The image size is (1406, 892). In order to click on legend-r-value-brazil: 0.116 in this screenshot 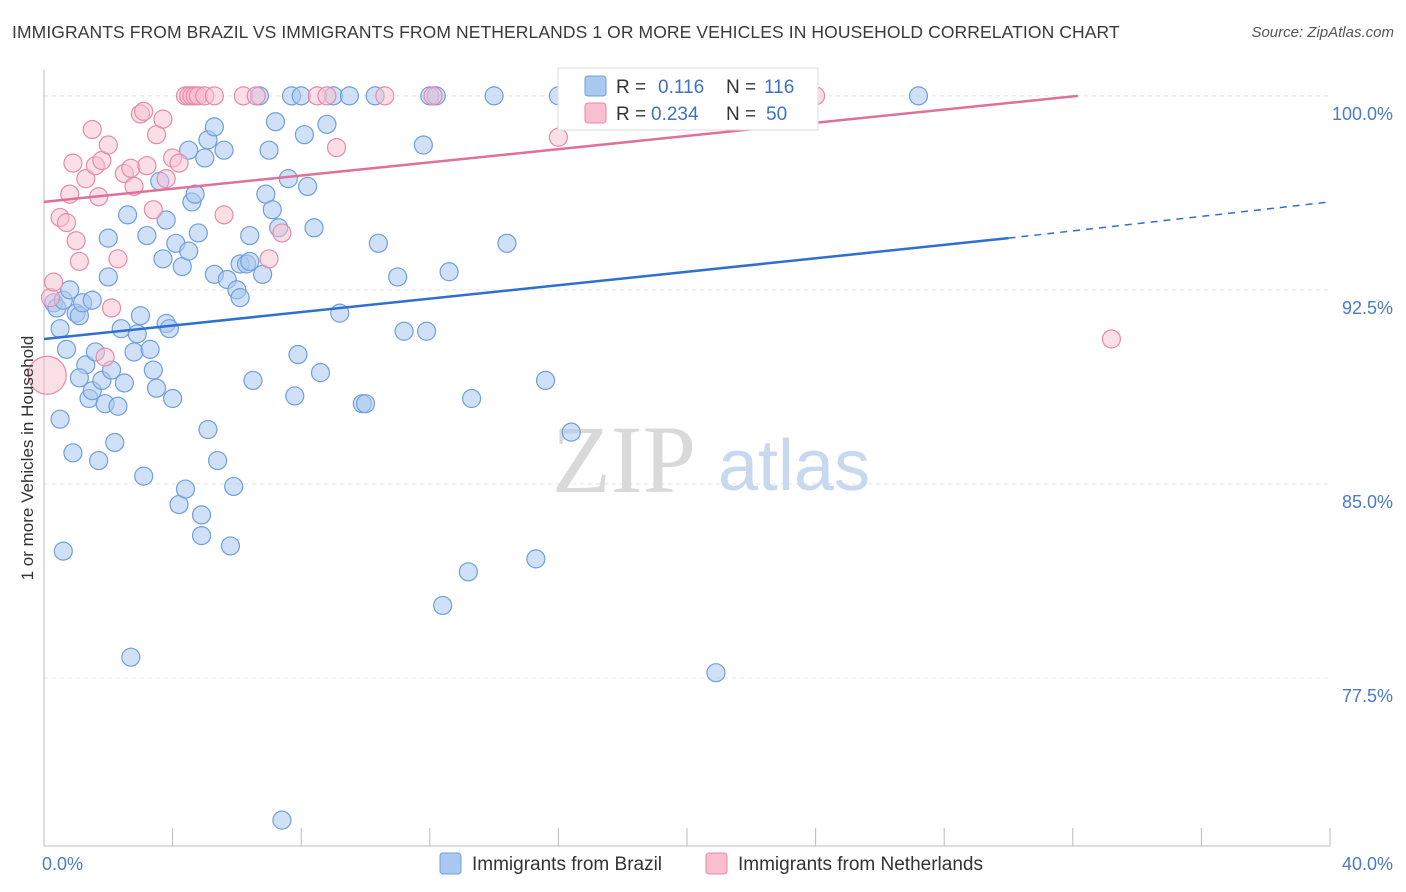, I will do `click(681, 87)`.